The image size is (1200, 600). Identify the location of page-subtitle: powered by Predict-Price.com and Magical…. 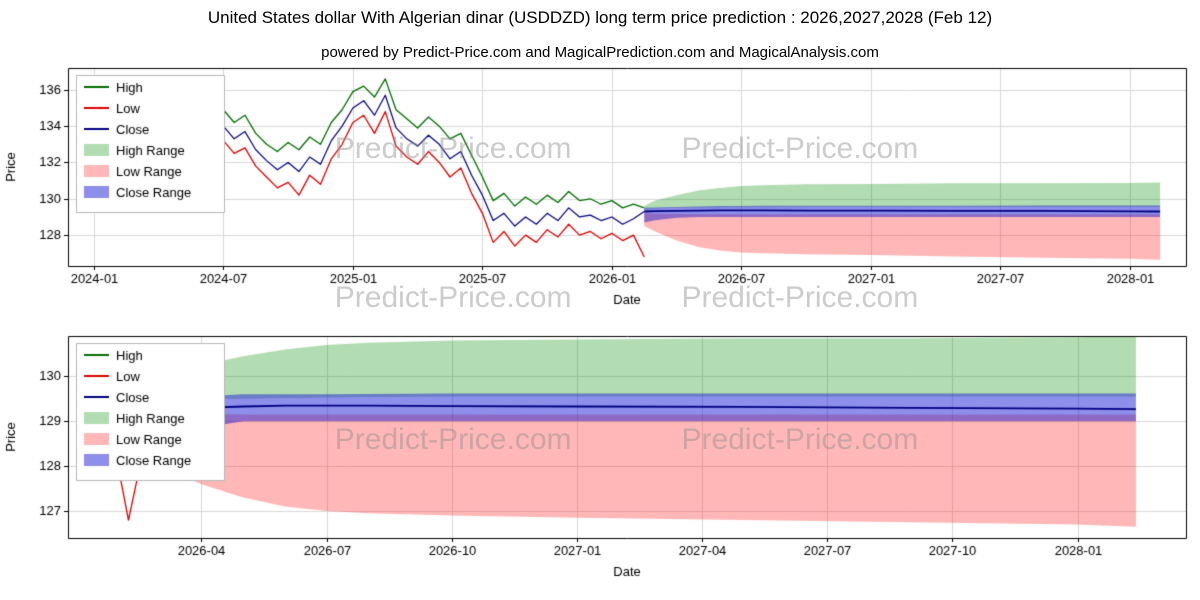
(600, 52).